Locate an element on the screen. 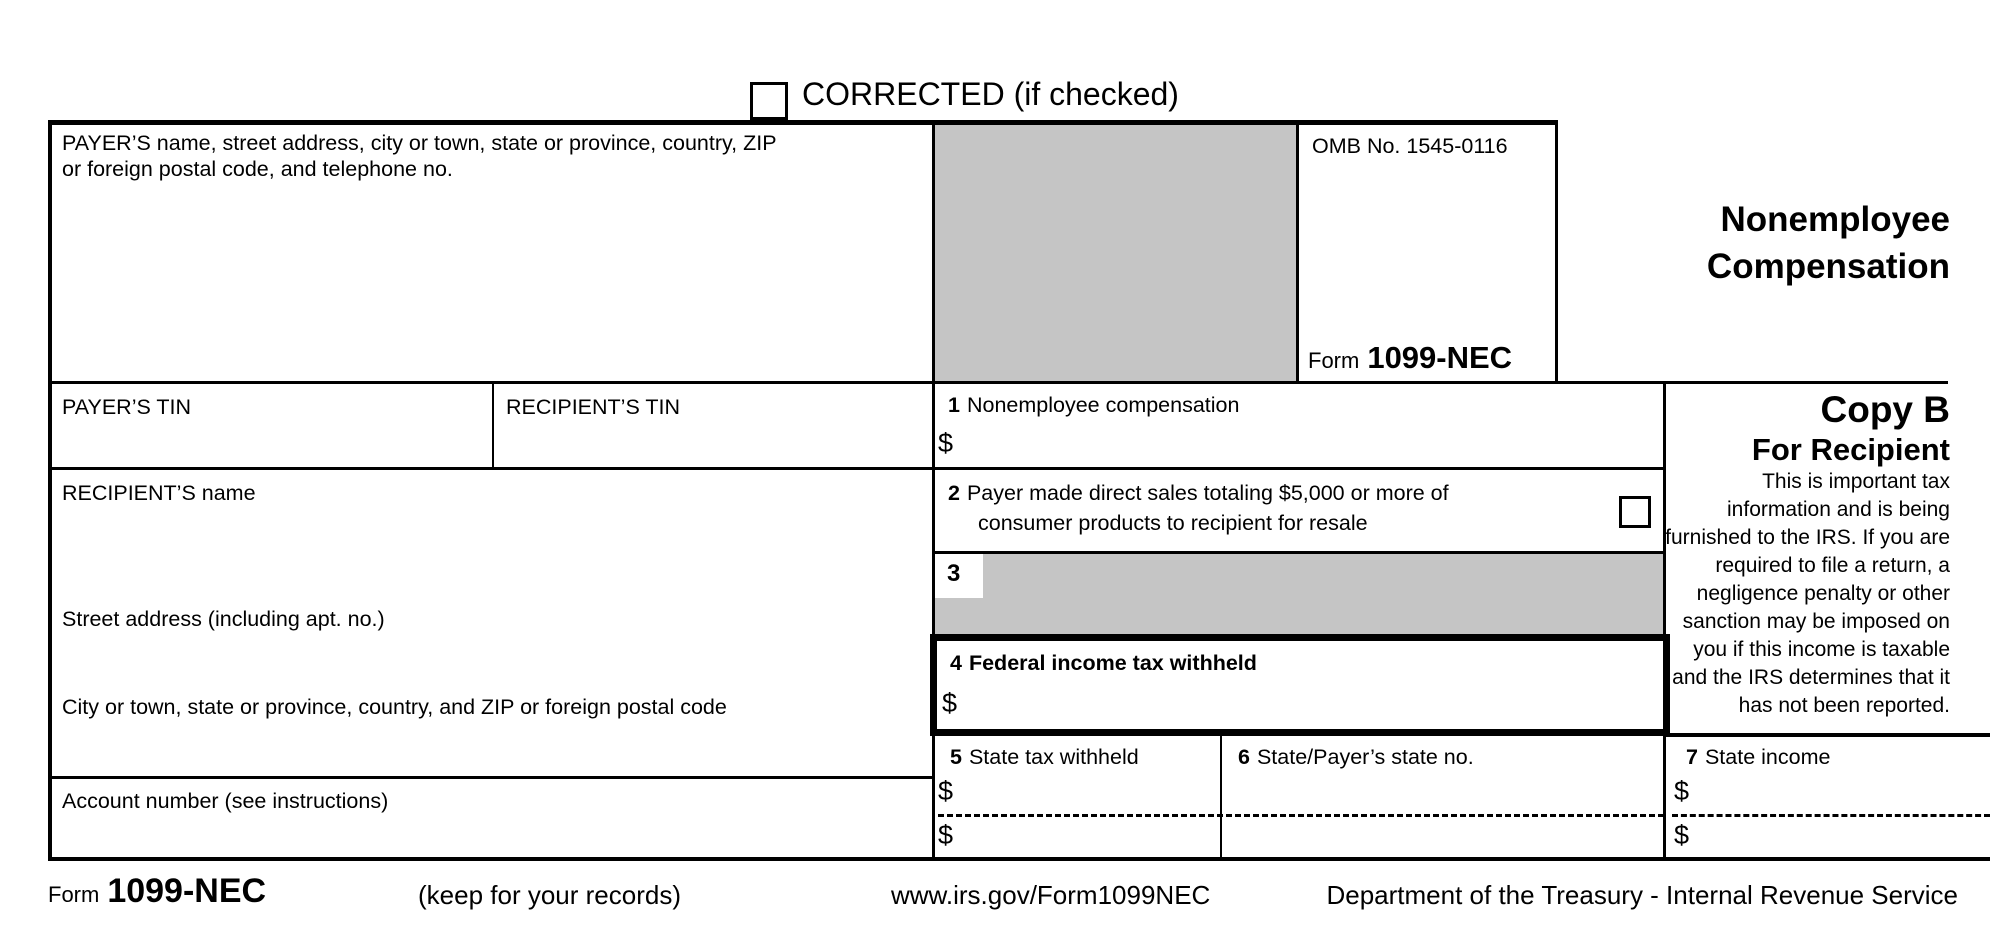 The image size is (1996, 925). box4-dollar-sign: $ is located at coordinates (950, 703).